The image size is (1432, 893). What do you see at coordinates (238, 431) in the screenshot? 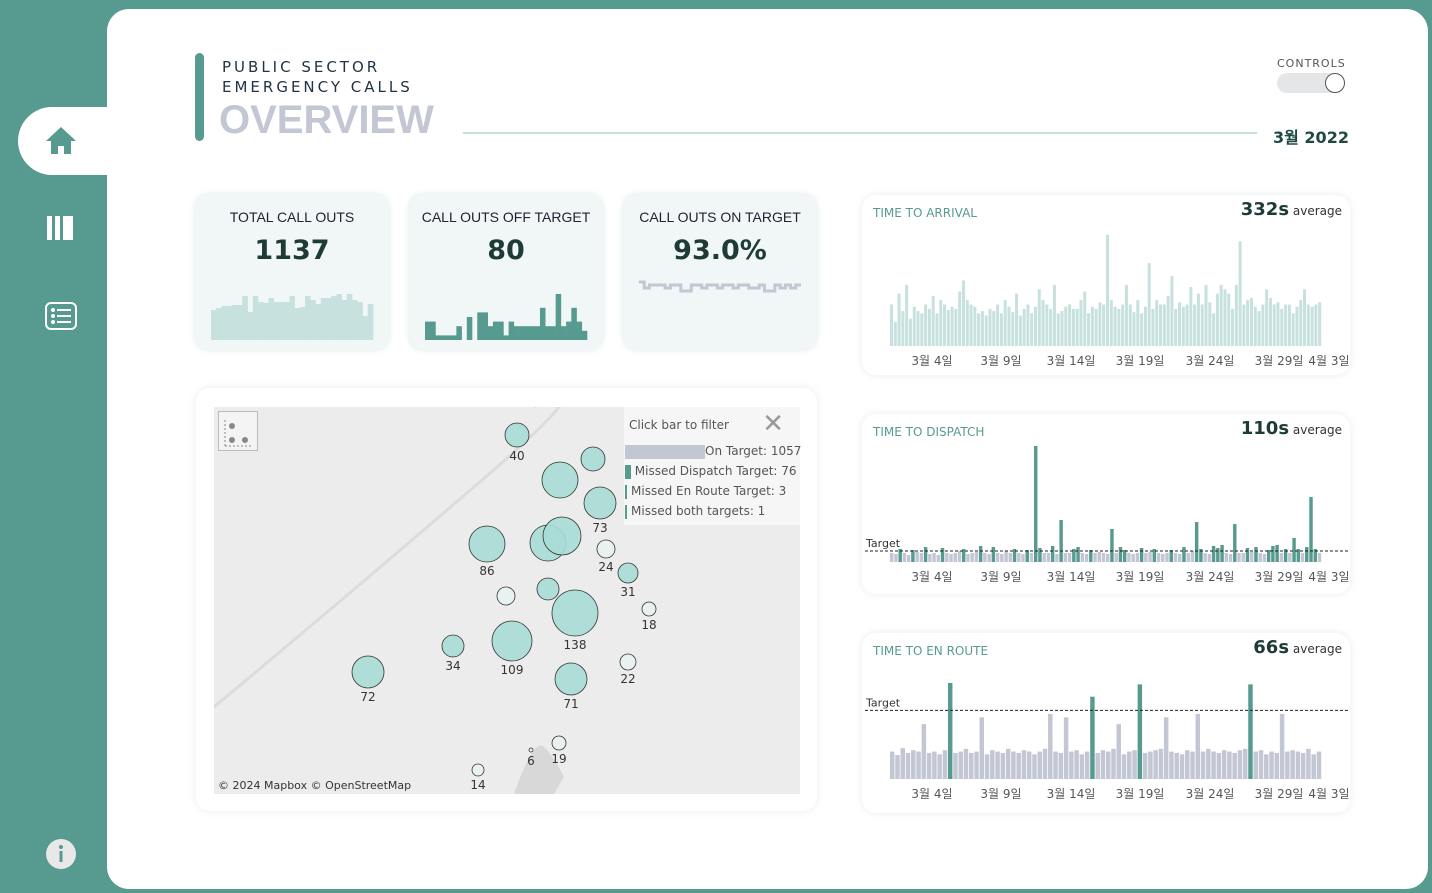
I see `map-select-tool-icon` at bounding box center [238, 431].